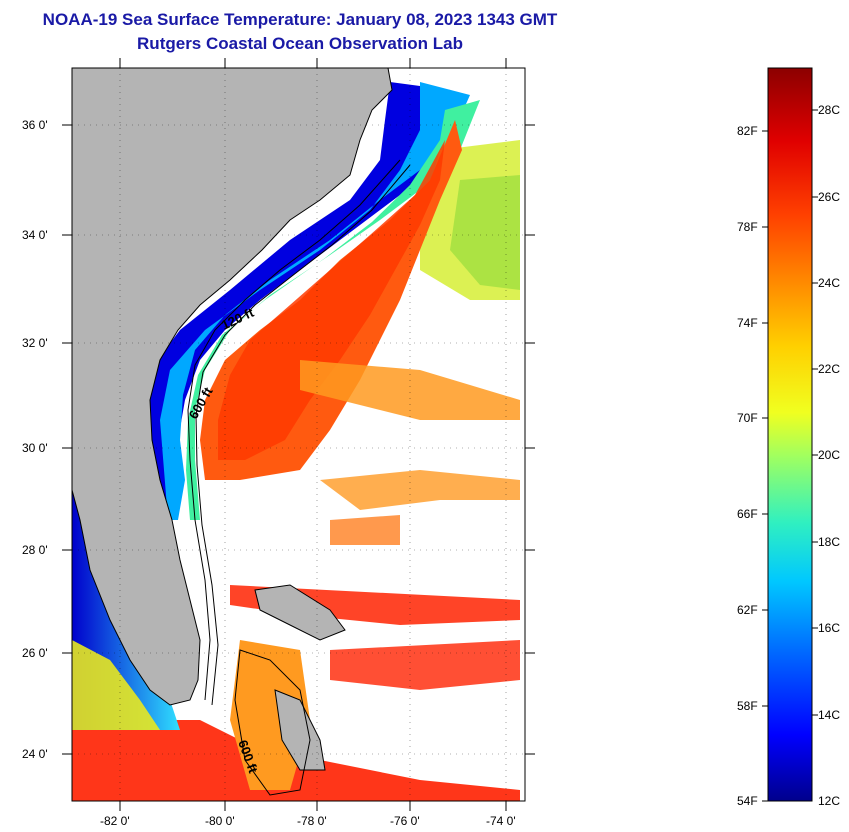 The image size is (849, 832). What do you see at coordinates (747, 514) in the screenshot?
I see `colorbar-label-66f: 66F` at bounding box center [747, 514].